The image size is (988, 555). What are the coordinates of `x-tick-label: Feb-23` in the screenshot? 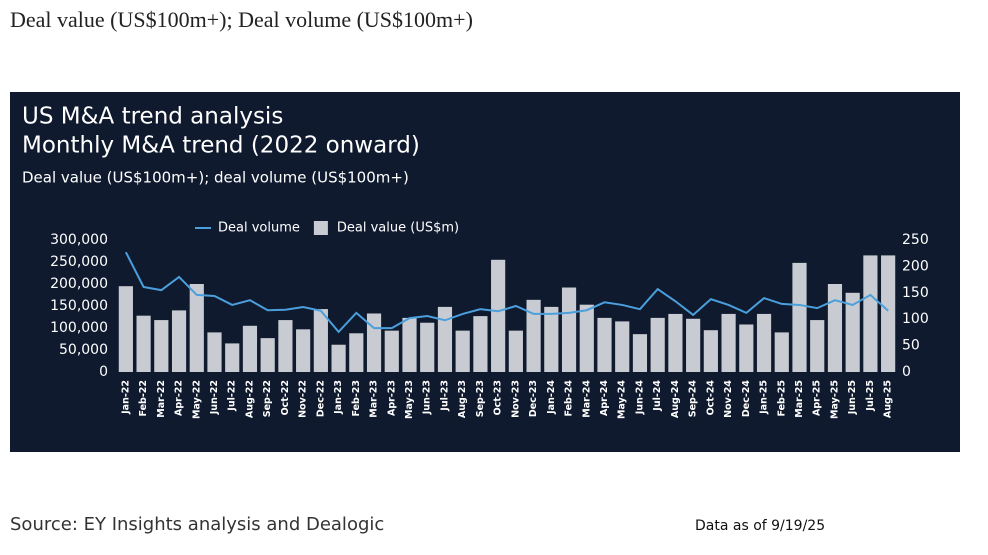 It's located at (356, 398).